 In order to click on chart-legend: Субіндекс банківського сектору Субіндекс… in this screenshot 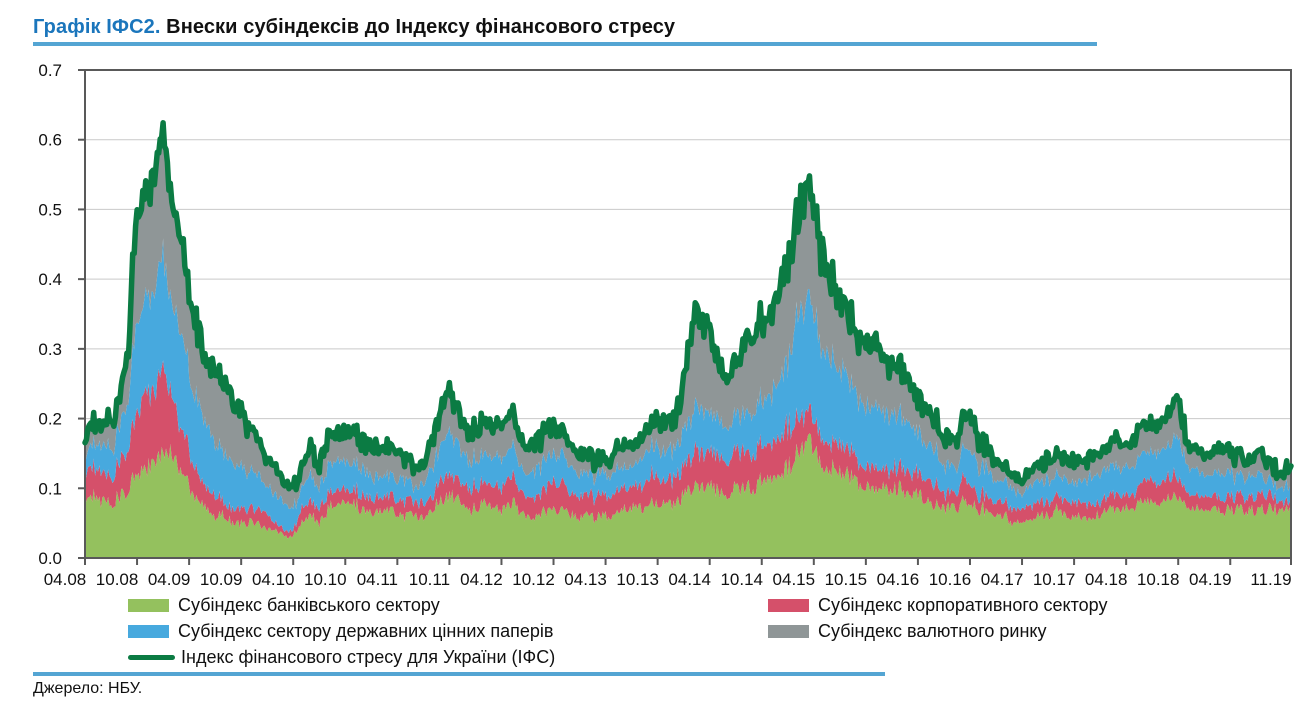, I will do `click(617, 631)`.